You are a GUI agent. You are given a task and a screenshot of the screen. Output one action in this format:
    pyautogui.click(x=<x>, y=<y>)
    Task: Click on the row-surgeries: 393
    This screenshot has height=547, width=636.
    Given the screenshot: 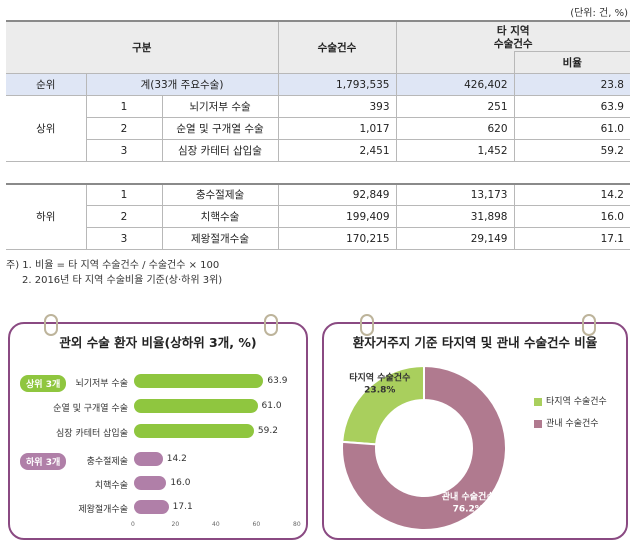 What is the action you would take?
    pyautogui.click(x=336, y=106)
    